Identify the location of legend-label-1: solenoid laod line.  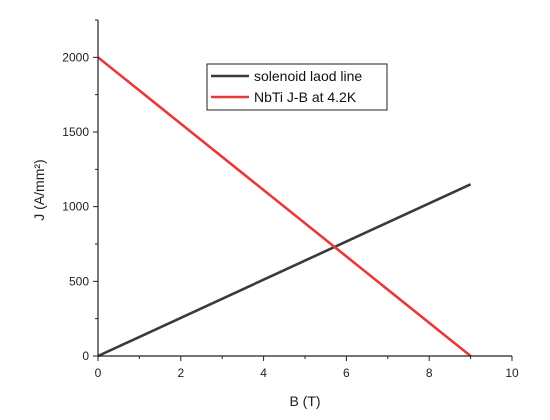
(308, 76).